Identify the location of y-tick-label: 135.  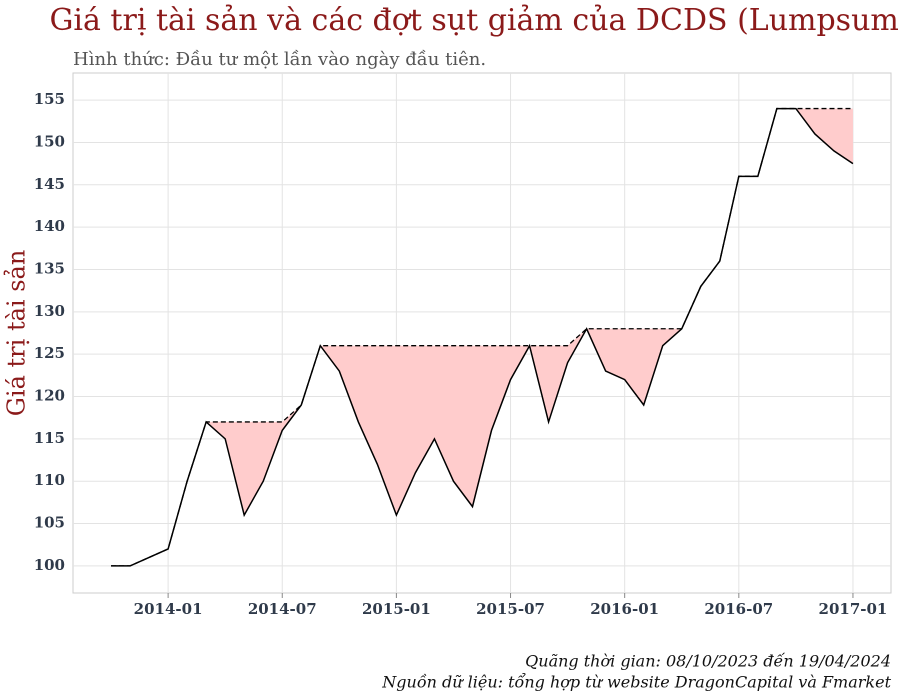
(49, 268).